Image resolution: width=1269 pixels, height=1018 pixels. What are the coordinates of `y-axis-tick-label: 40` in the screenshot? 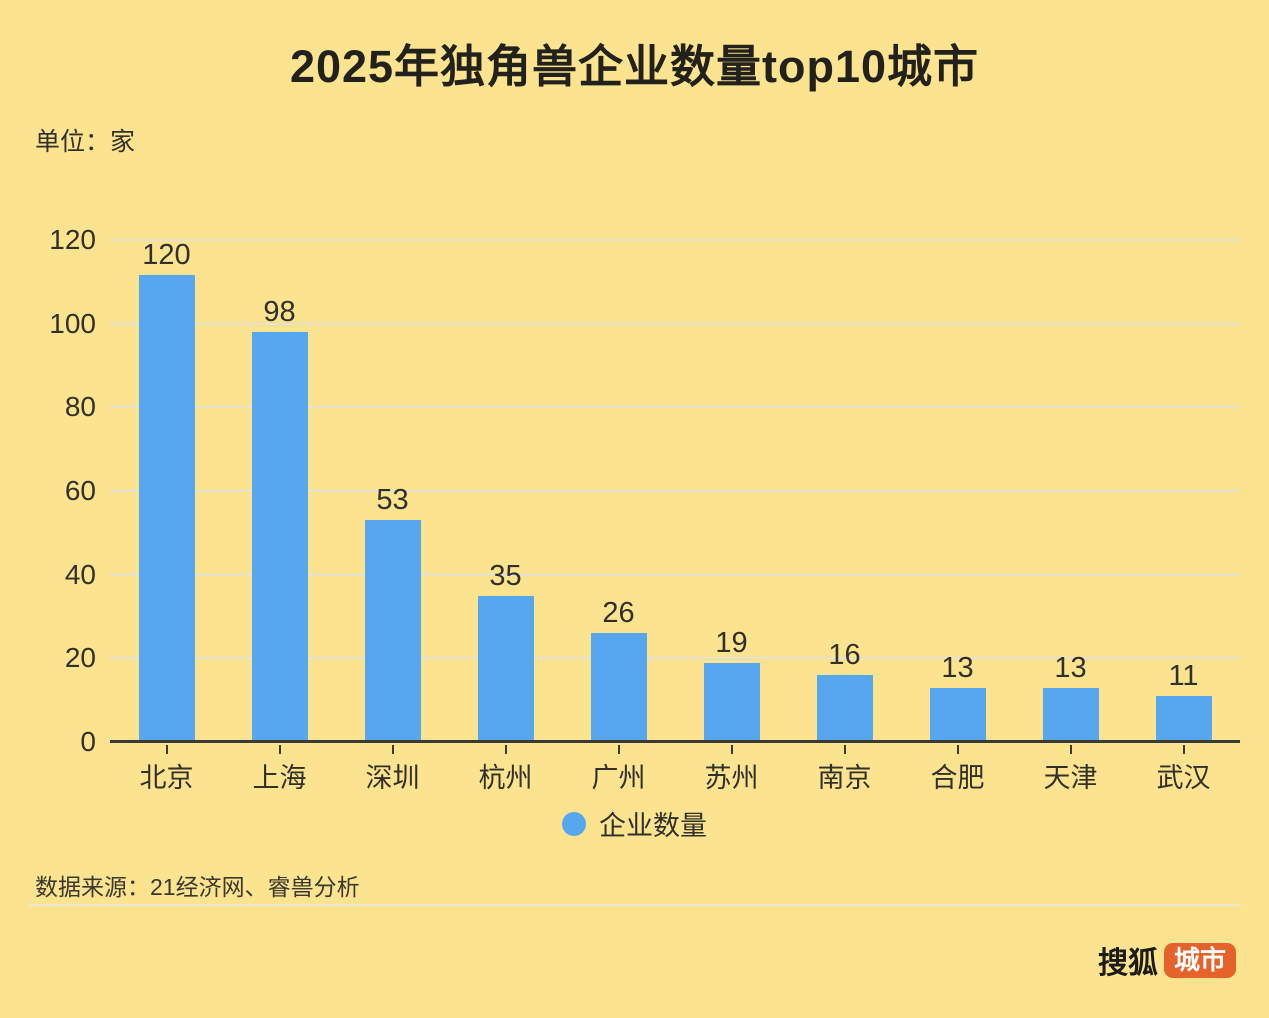 It's located at (80, 574).